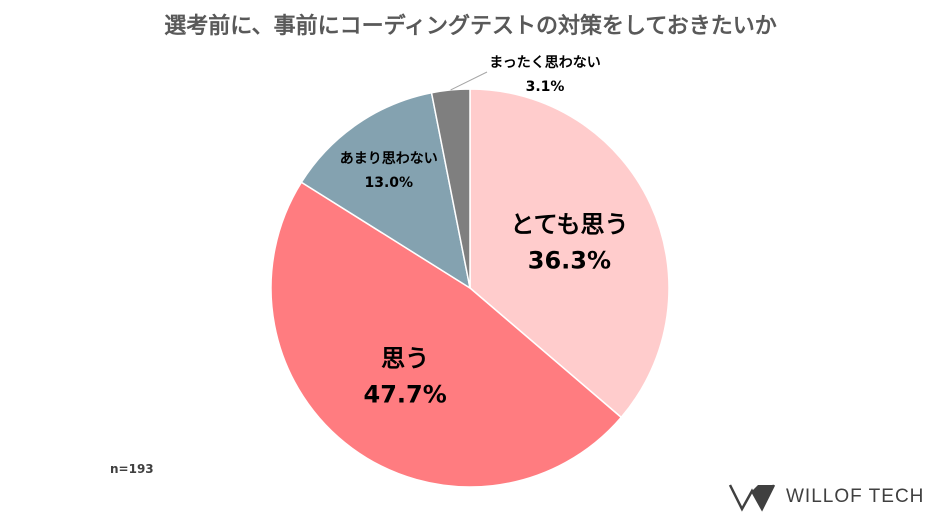 The width and height of the screenshot is (941, 521). Describe the element at coordinates (569, 261) in the screenshot. I see `slice-value-label: 36.3%` at that location.